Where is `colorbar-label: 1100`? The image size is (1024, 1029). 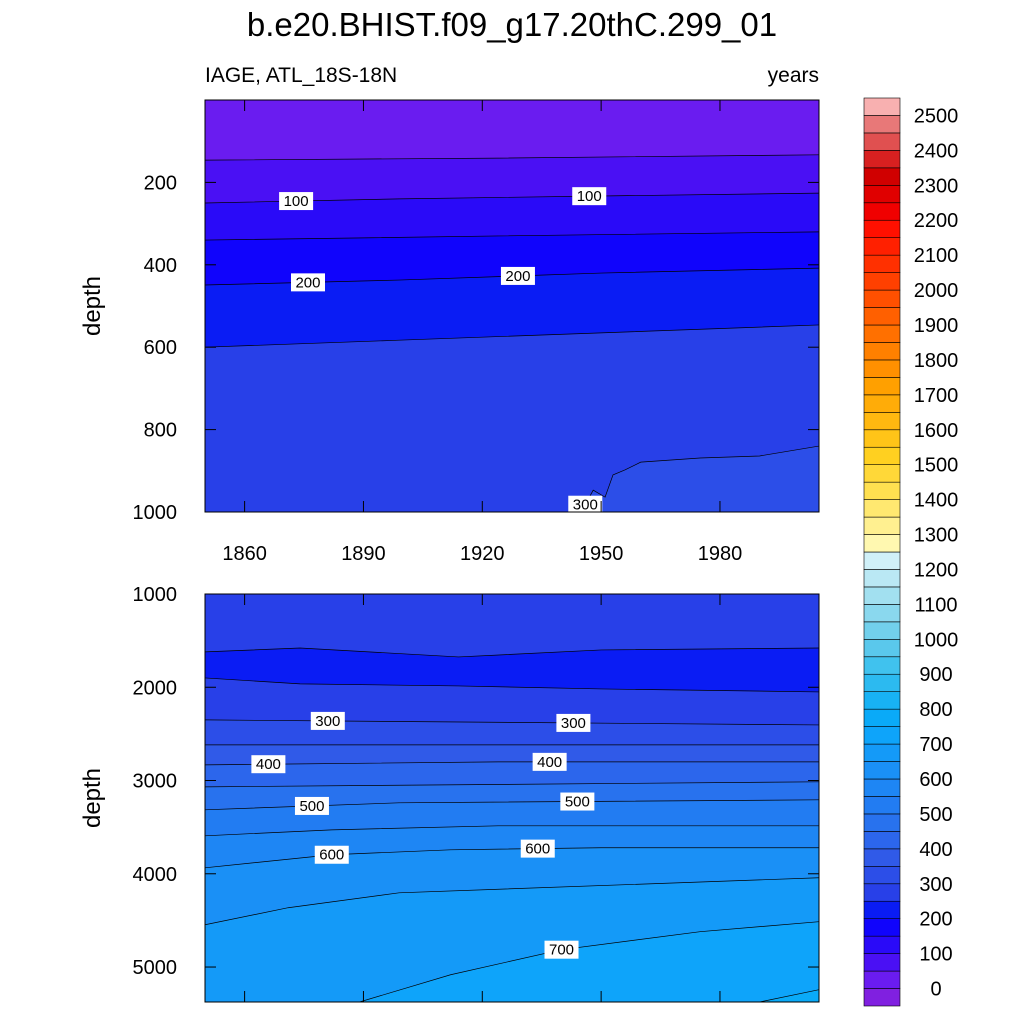
colorbar-label: 1100 is located at coordinates (935, 605).